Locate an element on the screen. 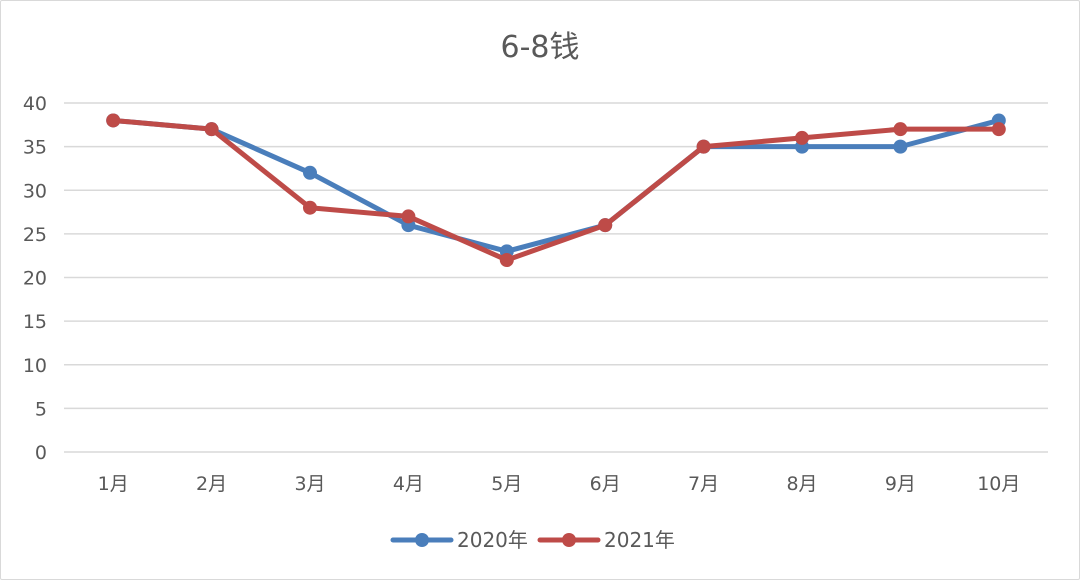  x-axis-ticks: 1月 2月 3月 4月 5月 6月 7月 8月 9月 10月 is located at coordinates (559, 484).